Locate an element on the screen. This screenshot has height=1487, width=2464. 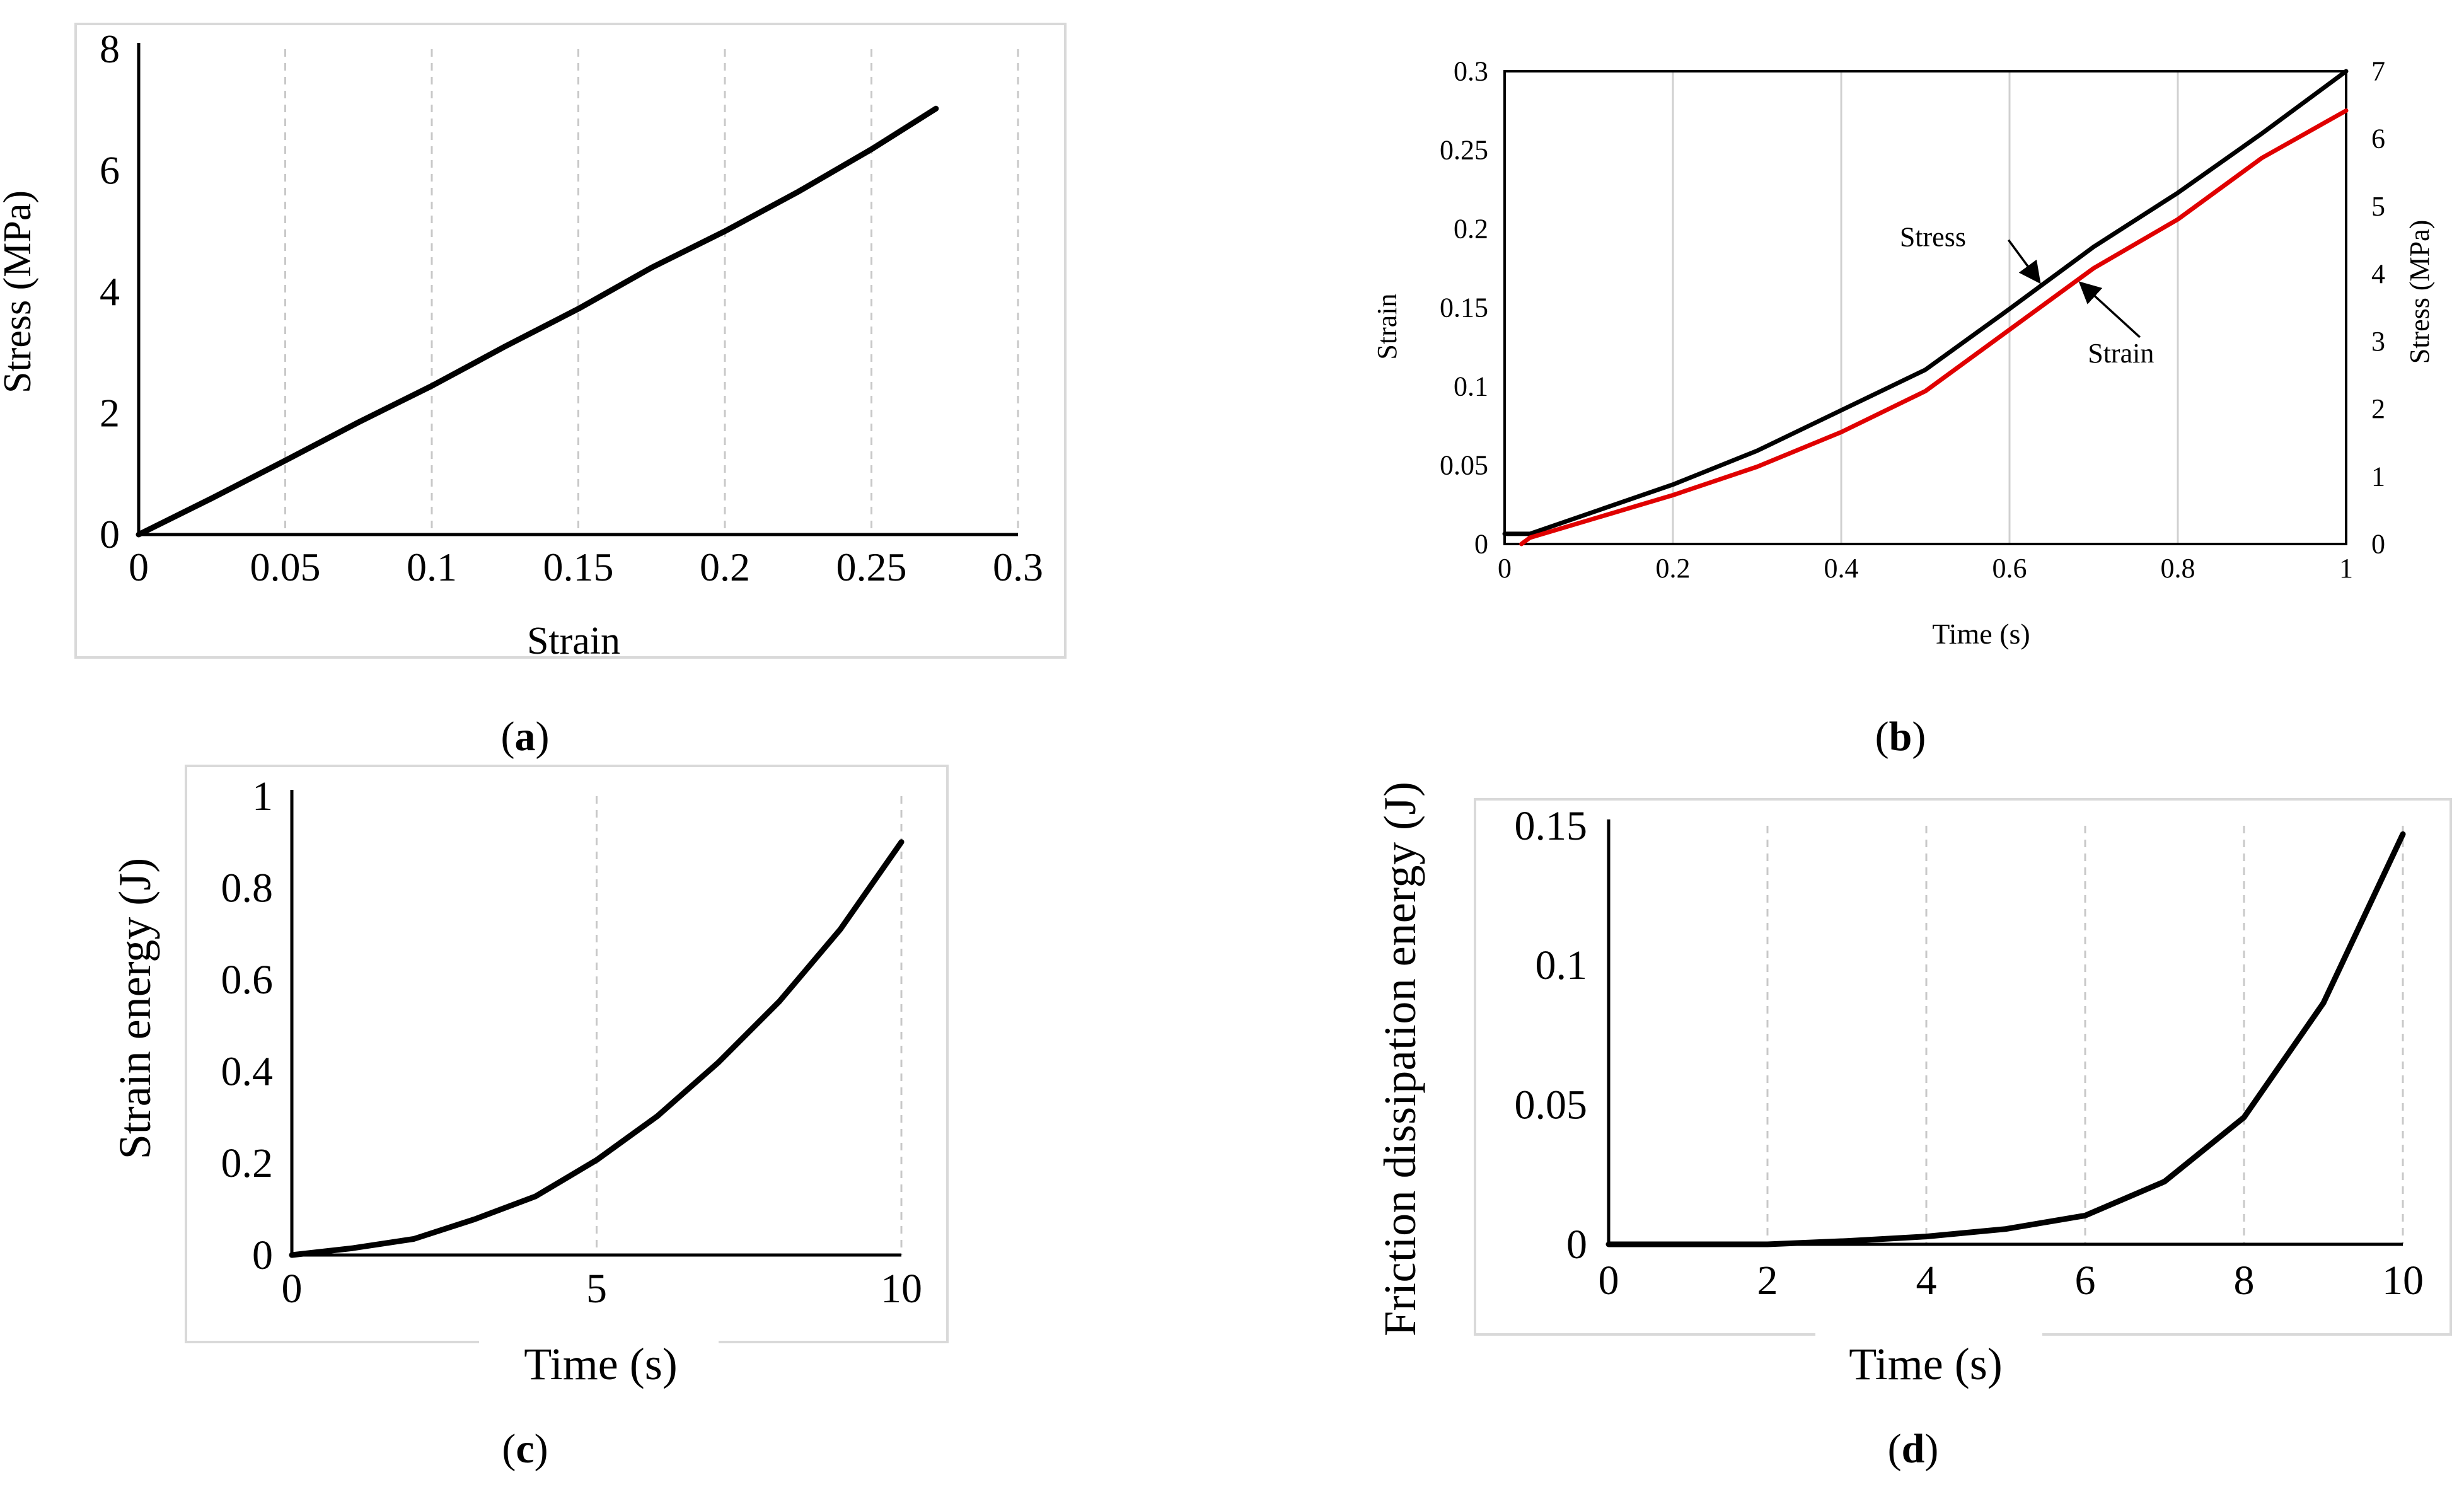
y2-axis-label: Stress (MPa) is located at coordinates (2419, 292).